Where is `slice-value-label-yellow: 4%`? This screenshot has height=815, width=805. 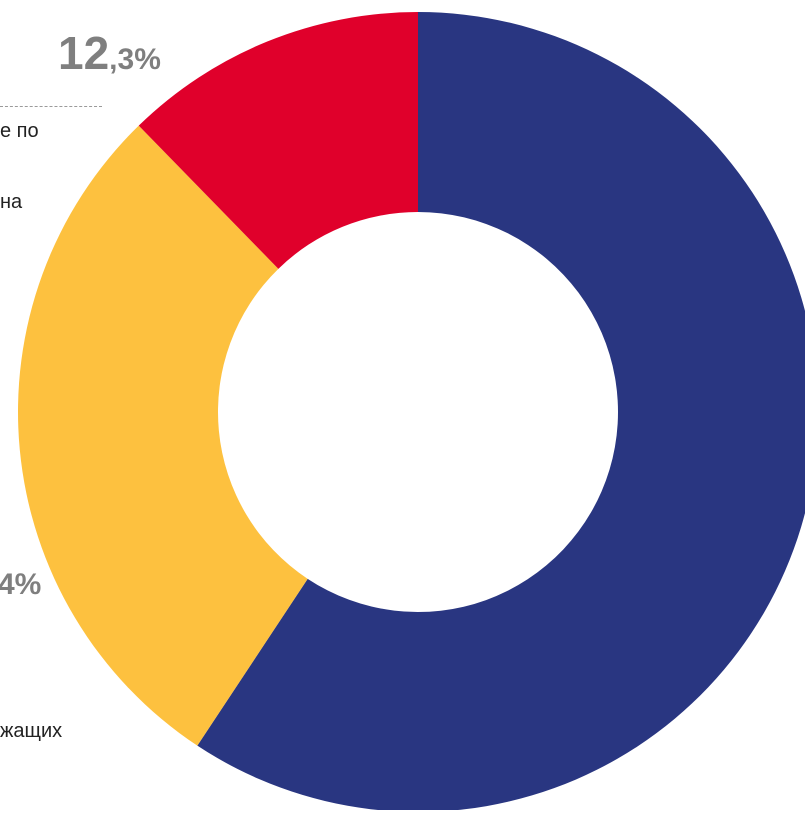
slice-value-label-yellow: 4% is located at coordinates (20, 585).